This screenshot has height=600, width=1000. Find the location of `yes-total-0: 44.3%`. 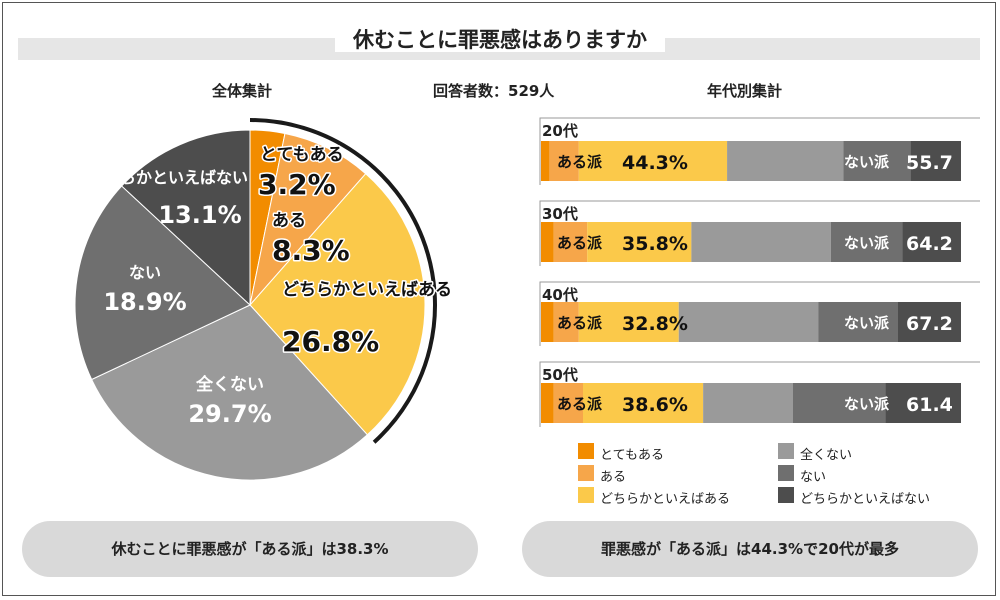

yes-total-0: 44.3% is located at coordinates (655, 163).